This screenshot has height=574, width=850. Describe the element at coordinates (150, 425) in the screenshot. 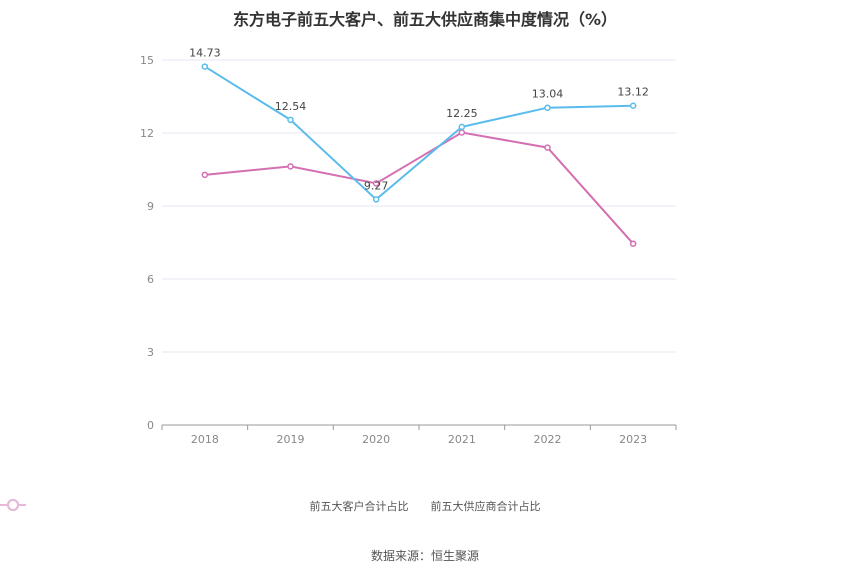

I see `y-tick-label: 0` at that location.